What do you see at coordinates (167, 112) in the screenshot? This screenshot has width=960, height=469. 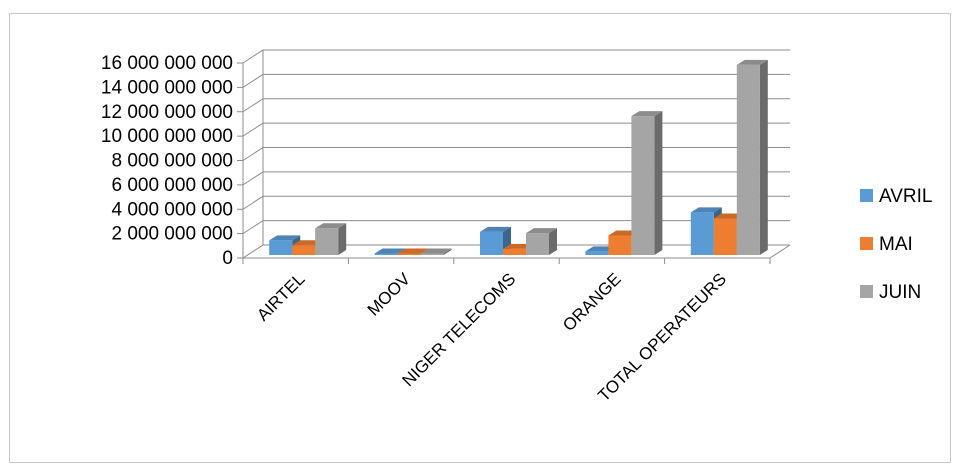 I see `y-tick-label: 12 000 000 000` at bounding box center [167, 112].